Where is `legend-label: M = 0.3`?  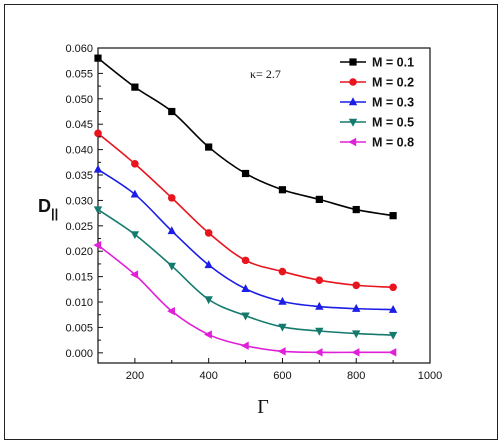 legend-label: M = 0.3 is located at coordinates (393, 103).